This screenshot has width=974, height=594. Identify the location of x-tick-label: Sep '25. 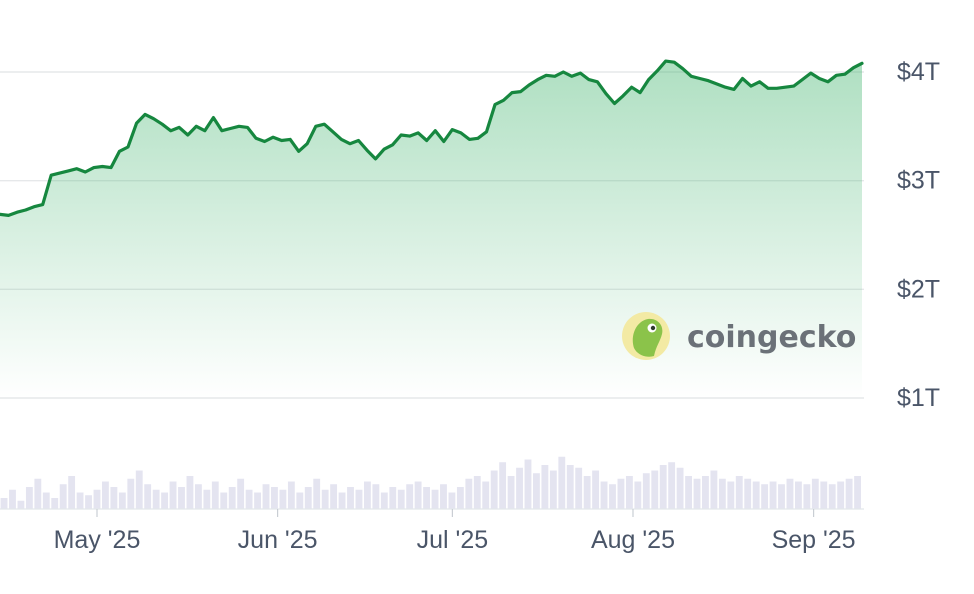
(814, 540).